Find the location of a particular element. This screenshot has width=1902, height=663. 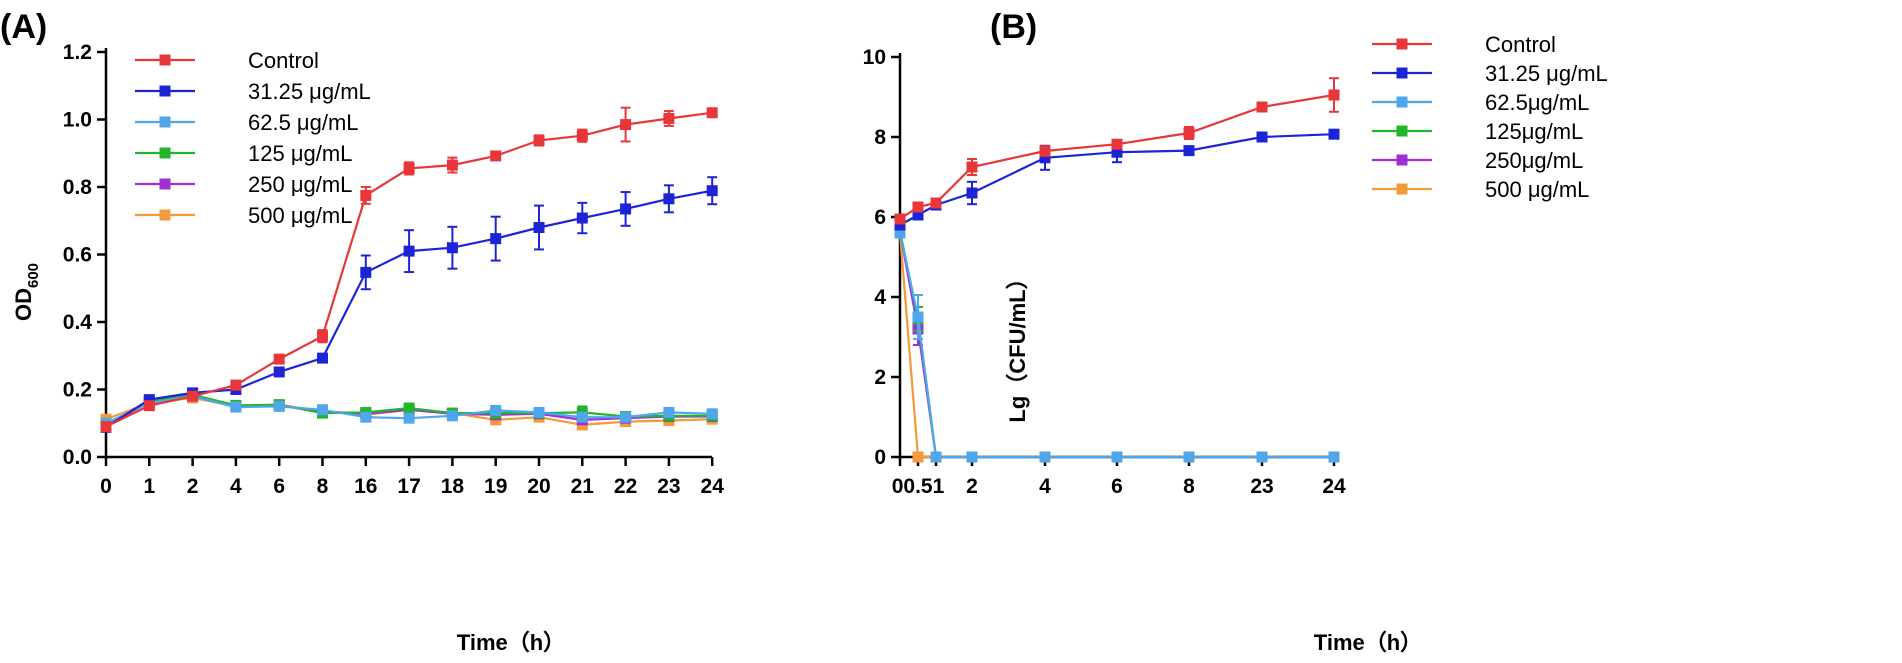

panel-b-legend-label: 500 μg/mL is located at coordinates (1537, 189).